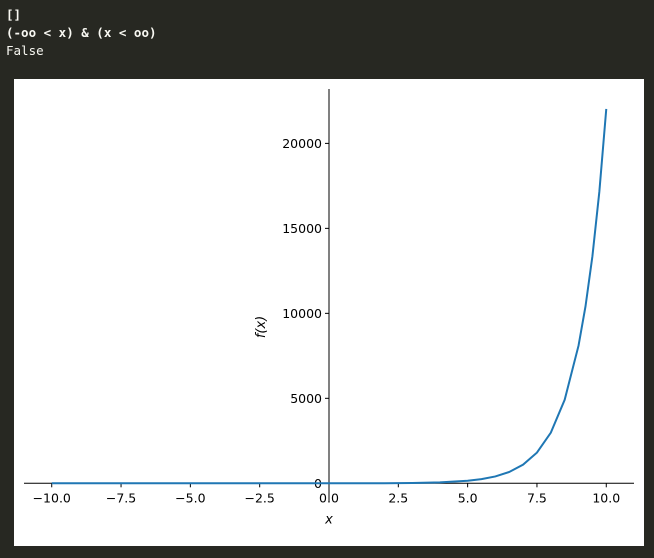 The height and width of the screenshot is (558, 654). I want to click on x-tick-label: −5.0, so click(190, 497).